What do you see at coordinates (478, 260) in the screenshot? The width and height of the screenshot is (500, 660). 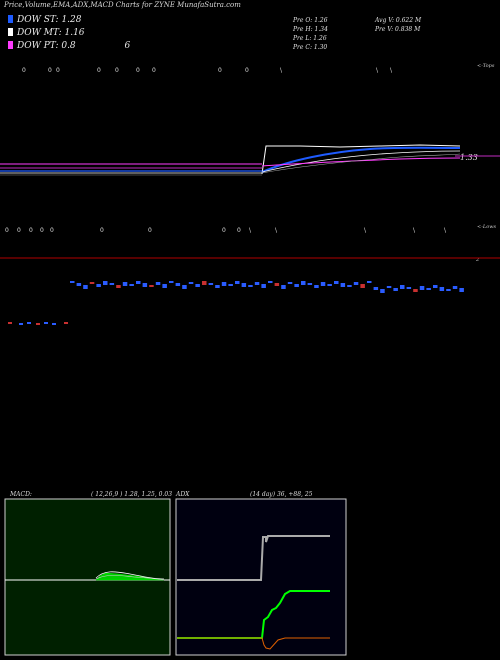 I see `volume-axis-label: 2` at bounding box center [478, 260].